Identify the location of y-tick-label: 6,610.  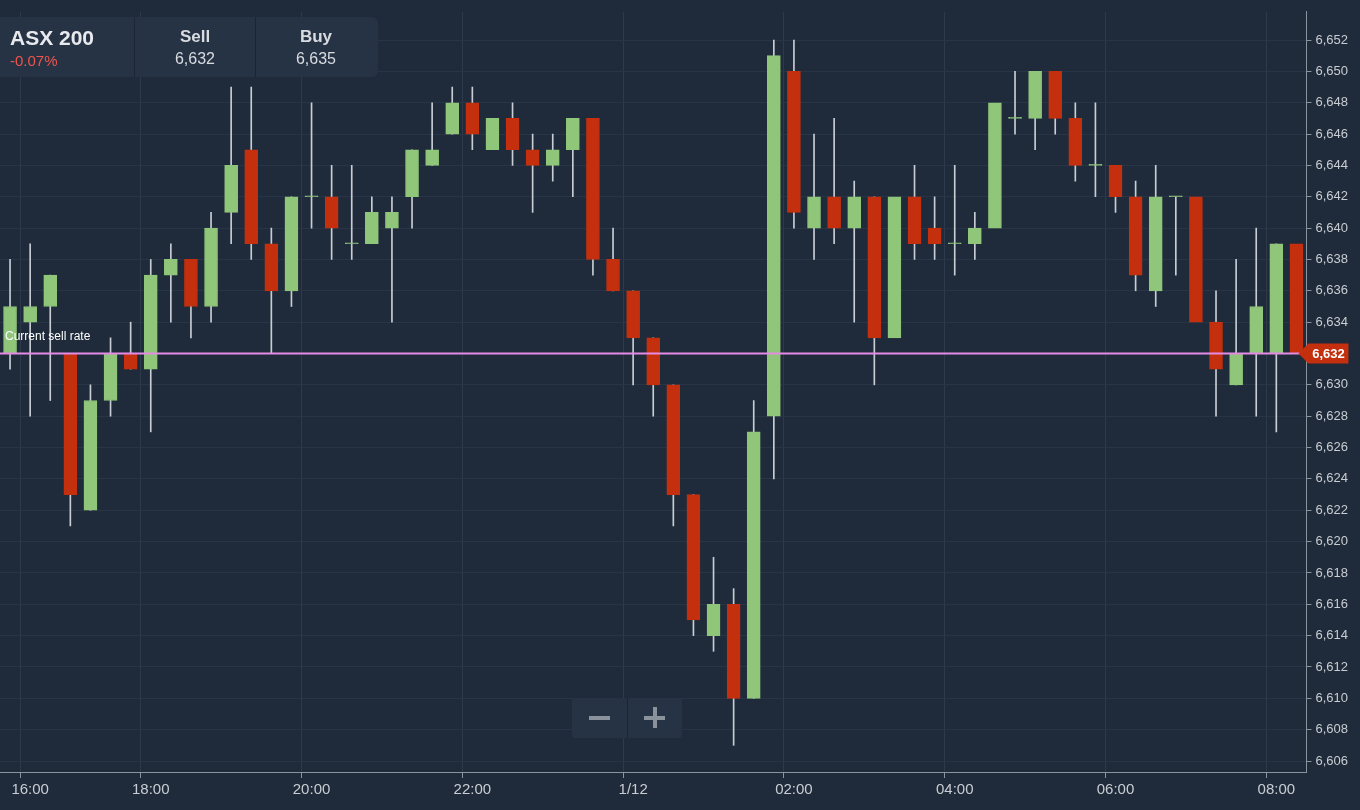
(1332, 697).